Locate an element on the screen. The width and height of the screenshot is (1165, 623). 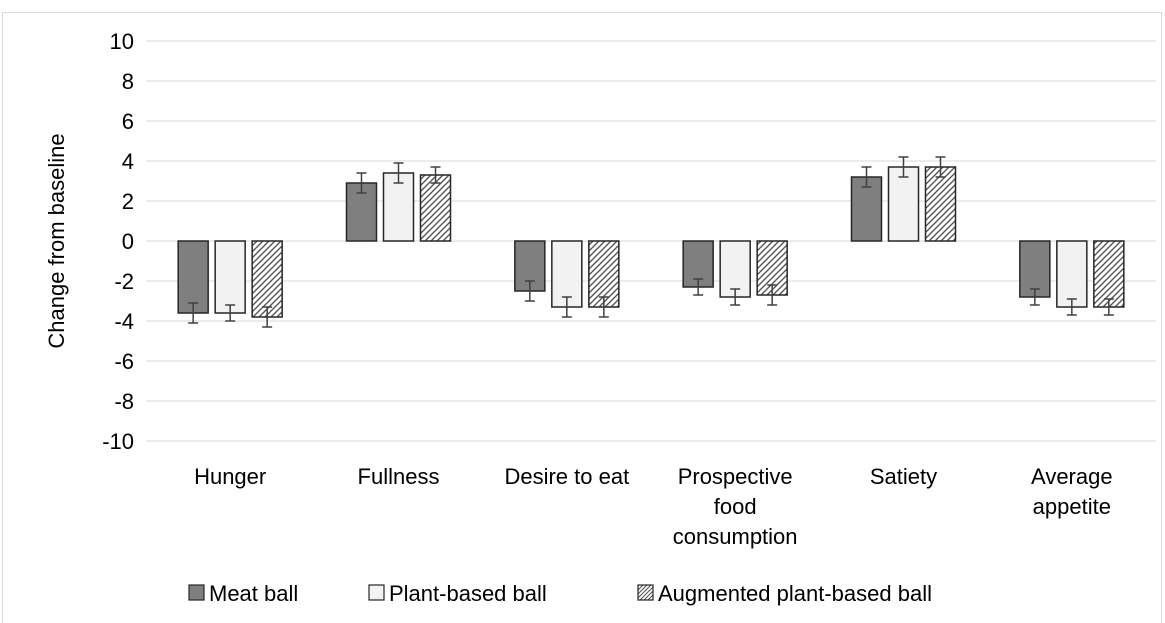
y-tick-label: 0 is located at coordinates (128, 241).